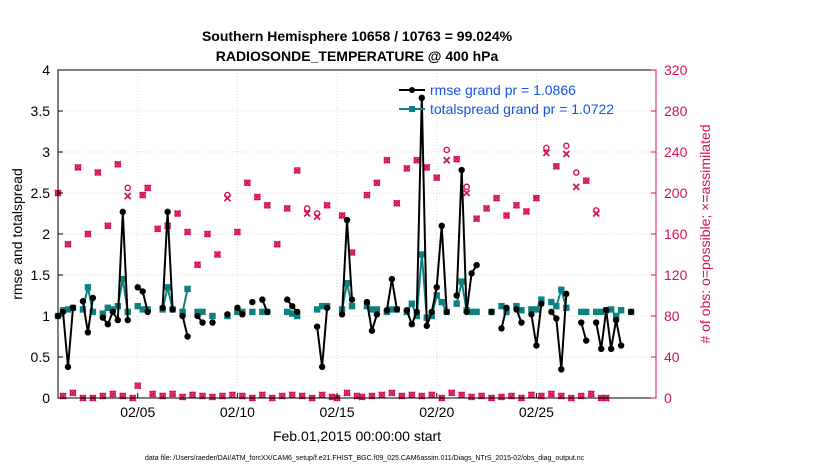 The width and height of the screenshot is (830, 470). Describe the element at coordinates (705, 233) in the screenshot. I see `y-axis-label-right: # of obs: o=possible; ×=assimilated` at that location.